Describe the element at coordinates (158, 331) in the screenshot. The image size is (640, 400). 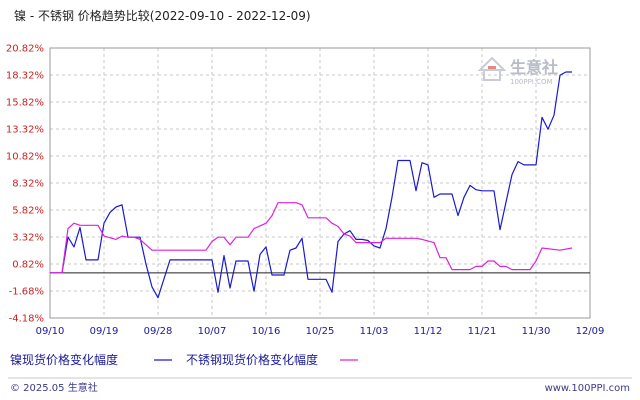
I see `x-tick-label: 09/28` at that location.